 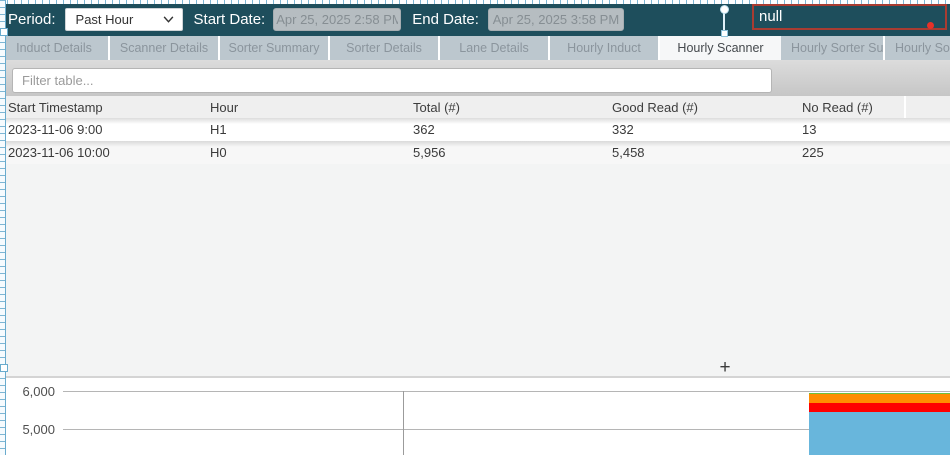 What do you see at coordinates (392, 80) in the screenshot?
I see `filter-input` at bounding box center [392, 80].